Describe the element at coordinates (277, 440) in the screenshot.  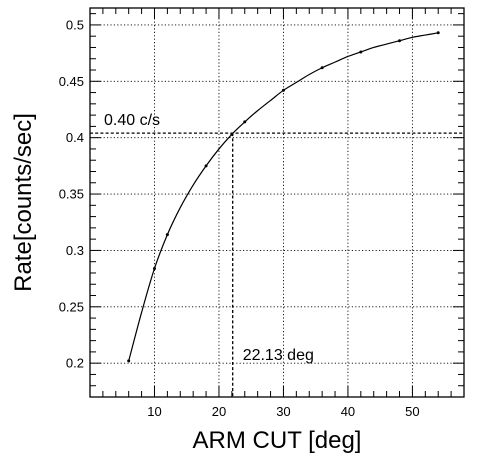
I see `x-axis-title: ARM CUT [deg]` at that location.